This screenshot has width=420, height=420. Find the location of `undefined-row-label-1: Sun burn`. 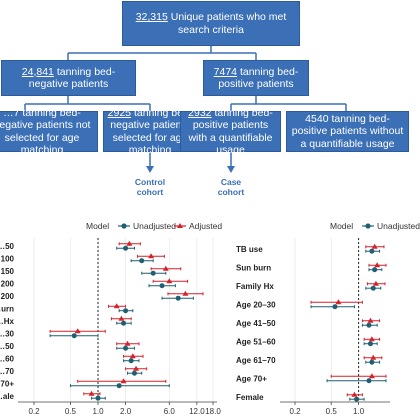

undefined-row-label-1: Sun burn is located at coordinates (253, 268).